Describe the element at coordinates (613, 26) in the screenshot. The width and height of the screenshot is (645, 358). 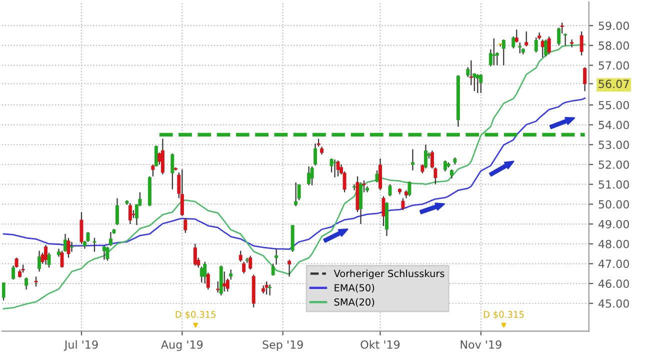
I see `y-tick-label: 59.00` at that location.